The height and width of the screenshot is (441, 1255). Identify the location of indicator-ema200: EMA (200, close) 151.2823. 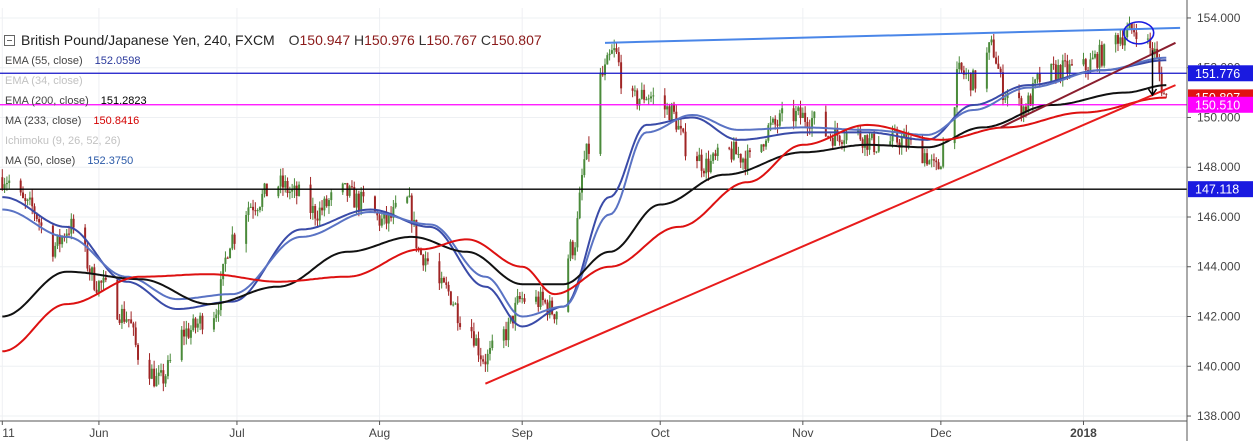
(76, 101).